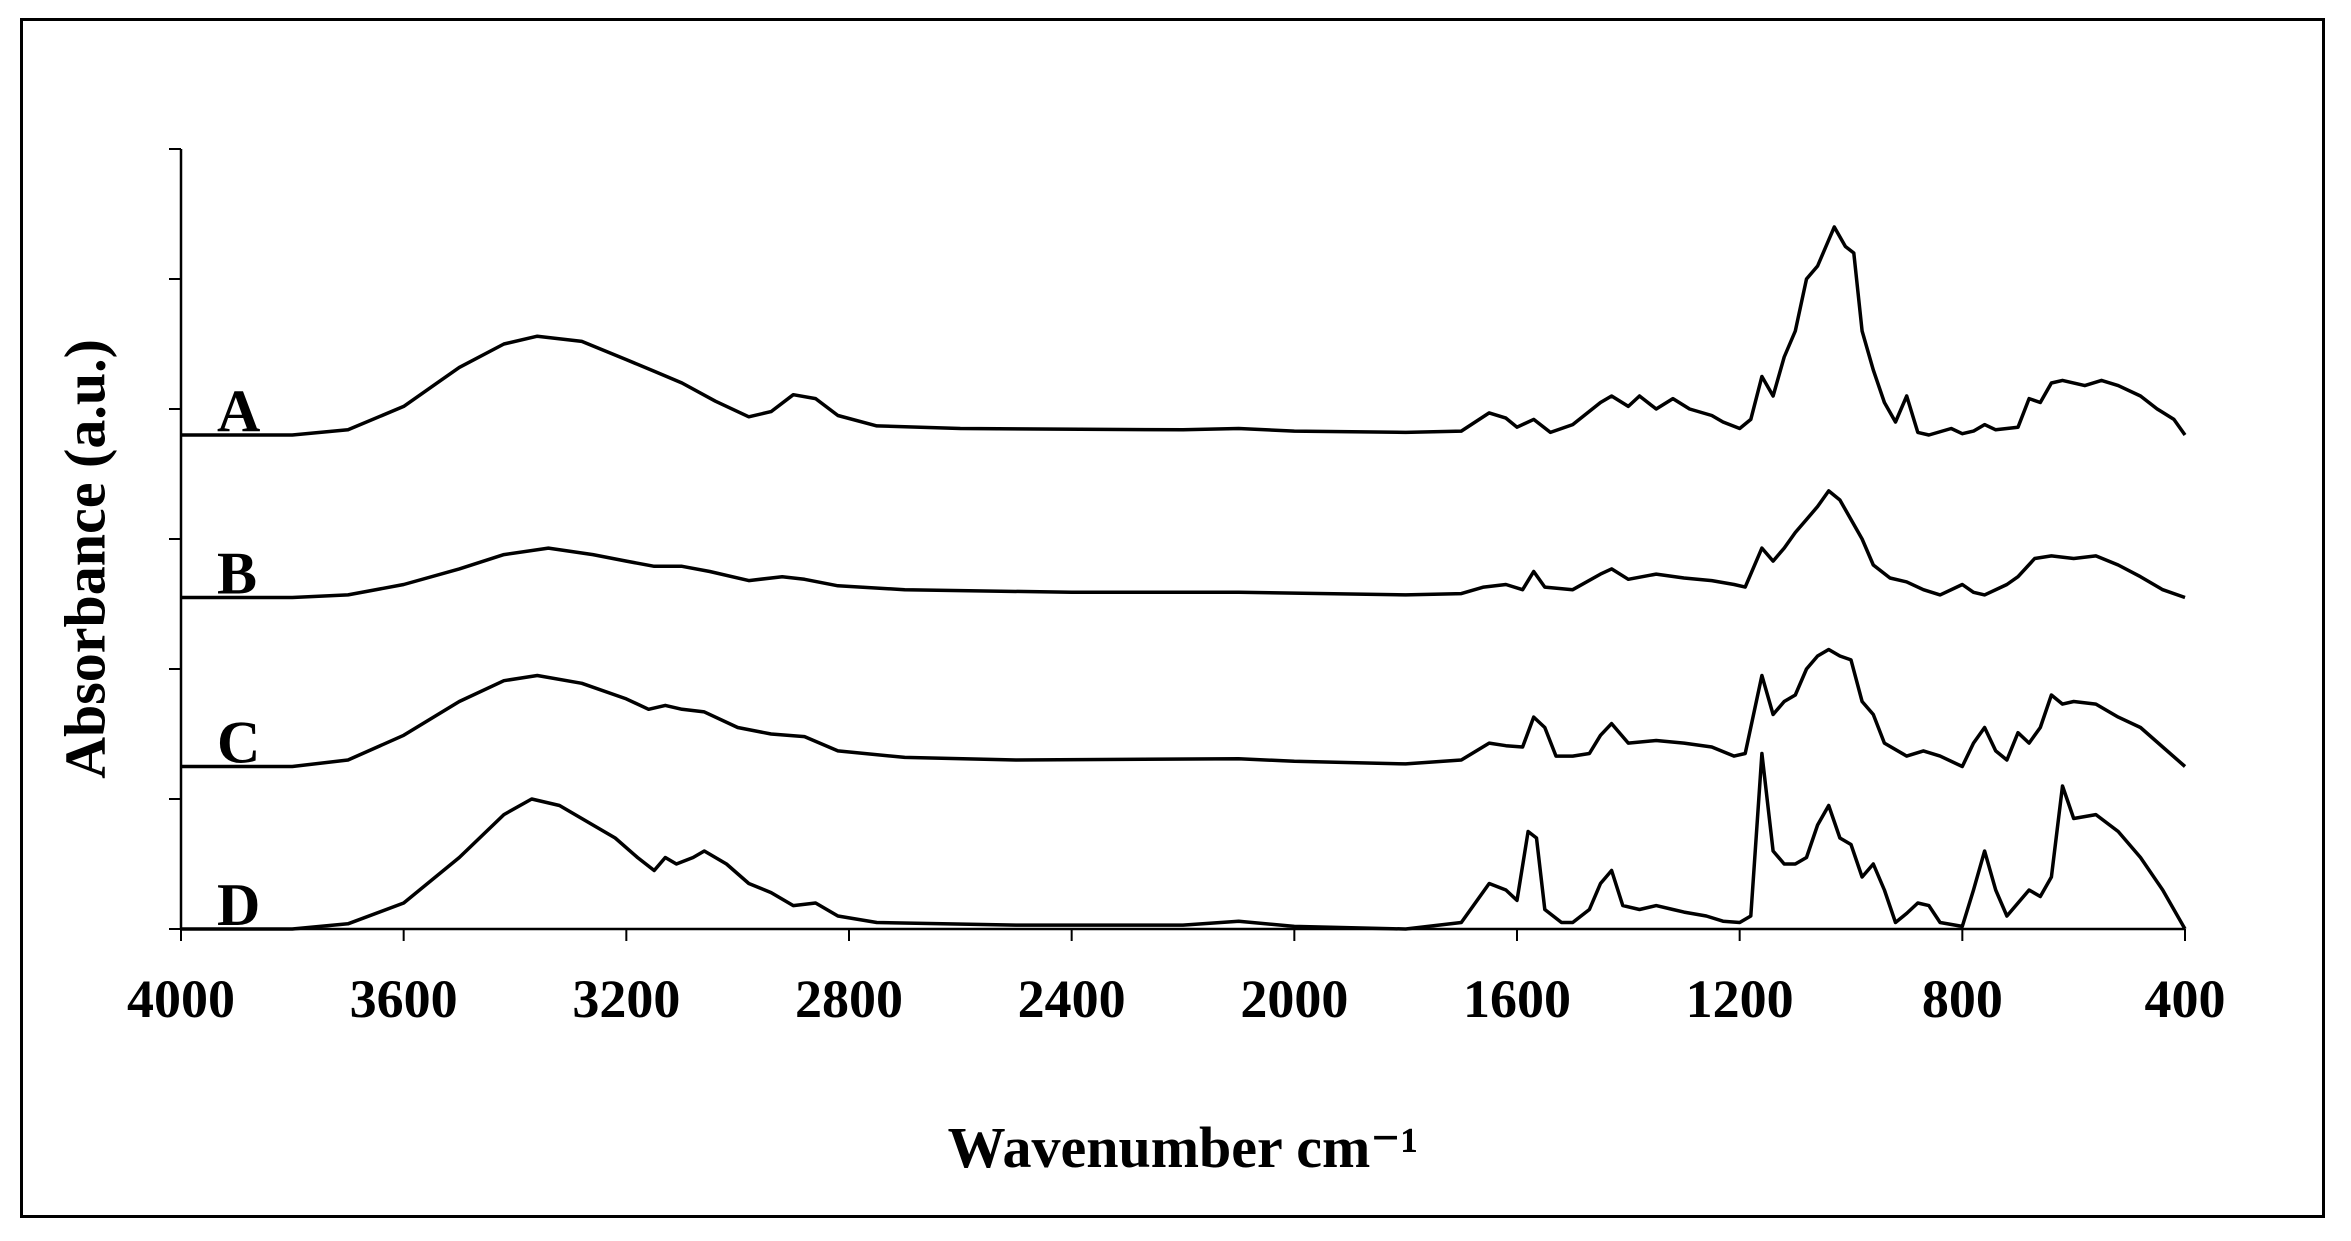 The width and height of the screenshot is (2351, 1241). What do you see at coordinates (1183, 1147) in the screenshot?
I see `x-axis-label: Wavenumber cm⁻¹` at bounding box center [1183, 1147].